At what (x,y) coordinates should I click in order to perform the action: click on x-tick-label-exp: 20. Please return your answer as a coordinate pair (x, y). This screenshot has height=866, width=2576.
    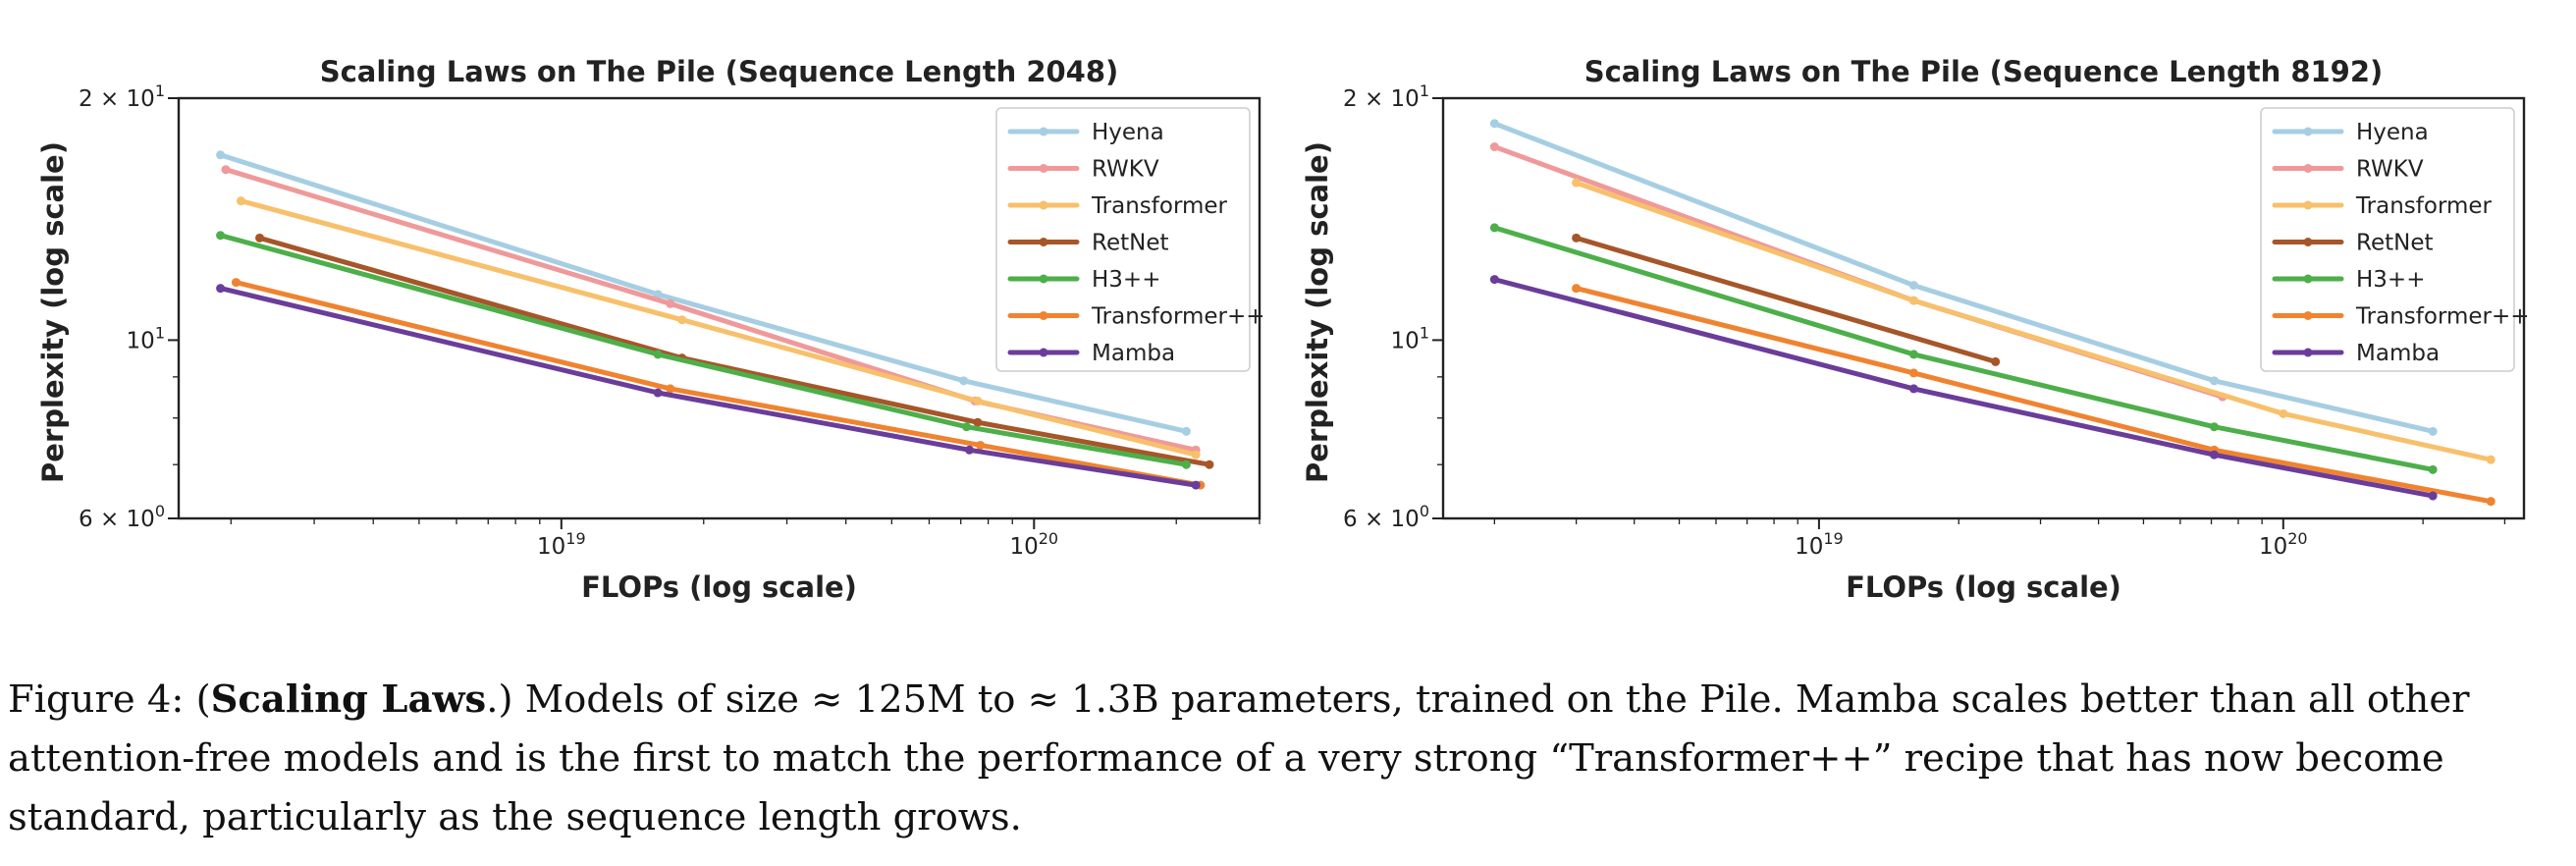
    Looking at the image, I should click on (1048, 538).